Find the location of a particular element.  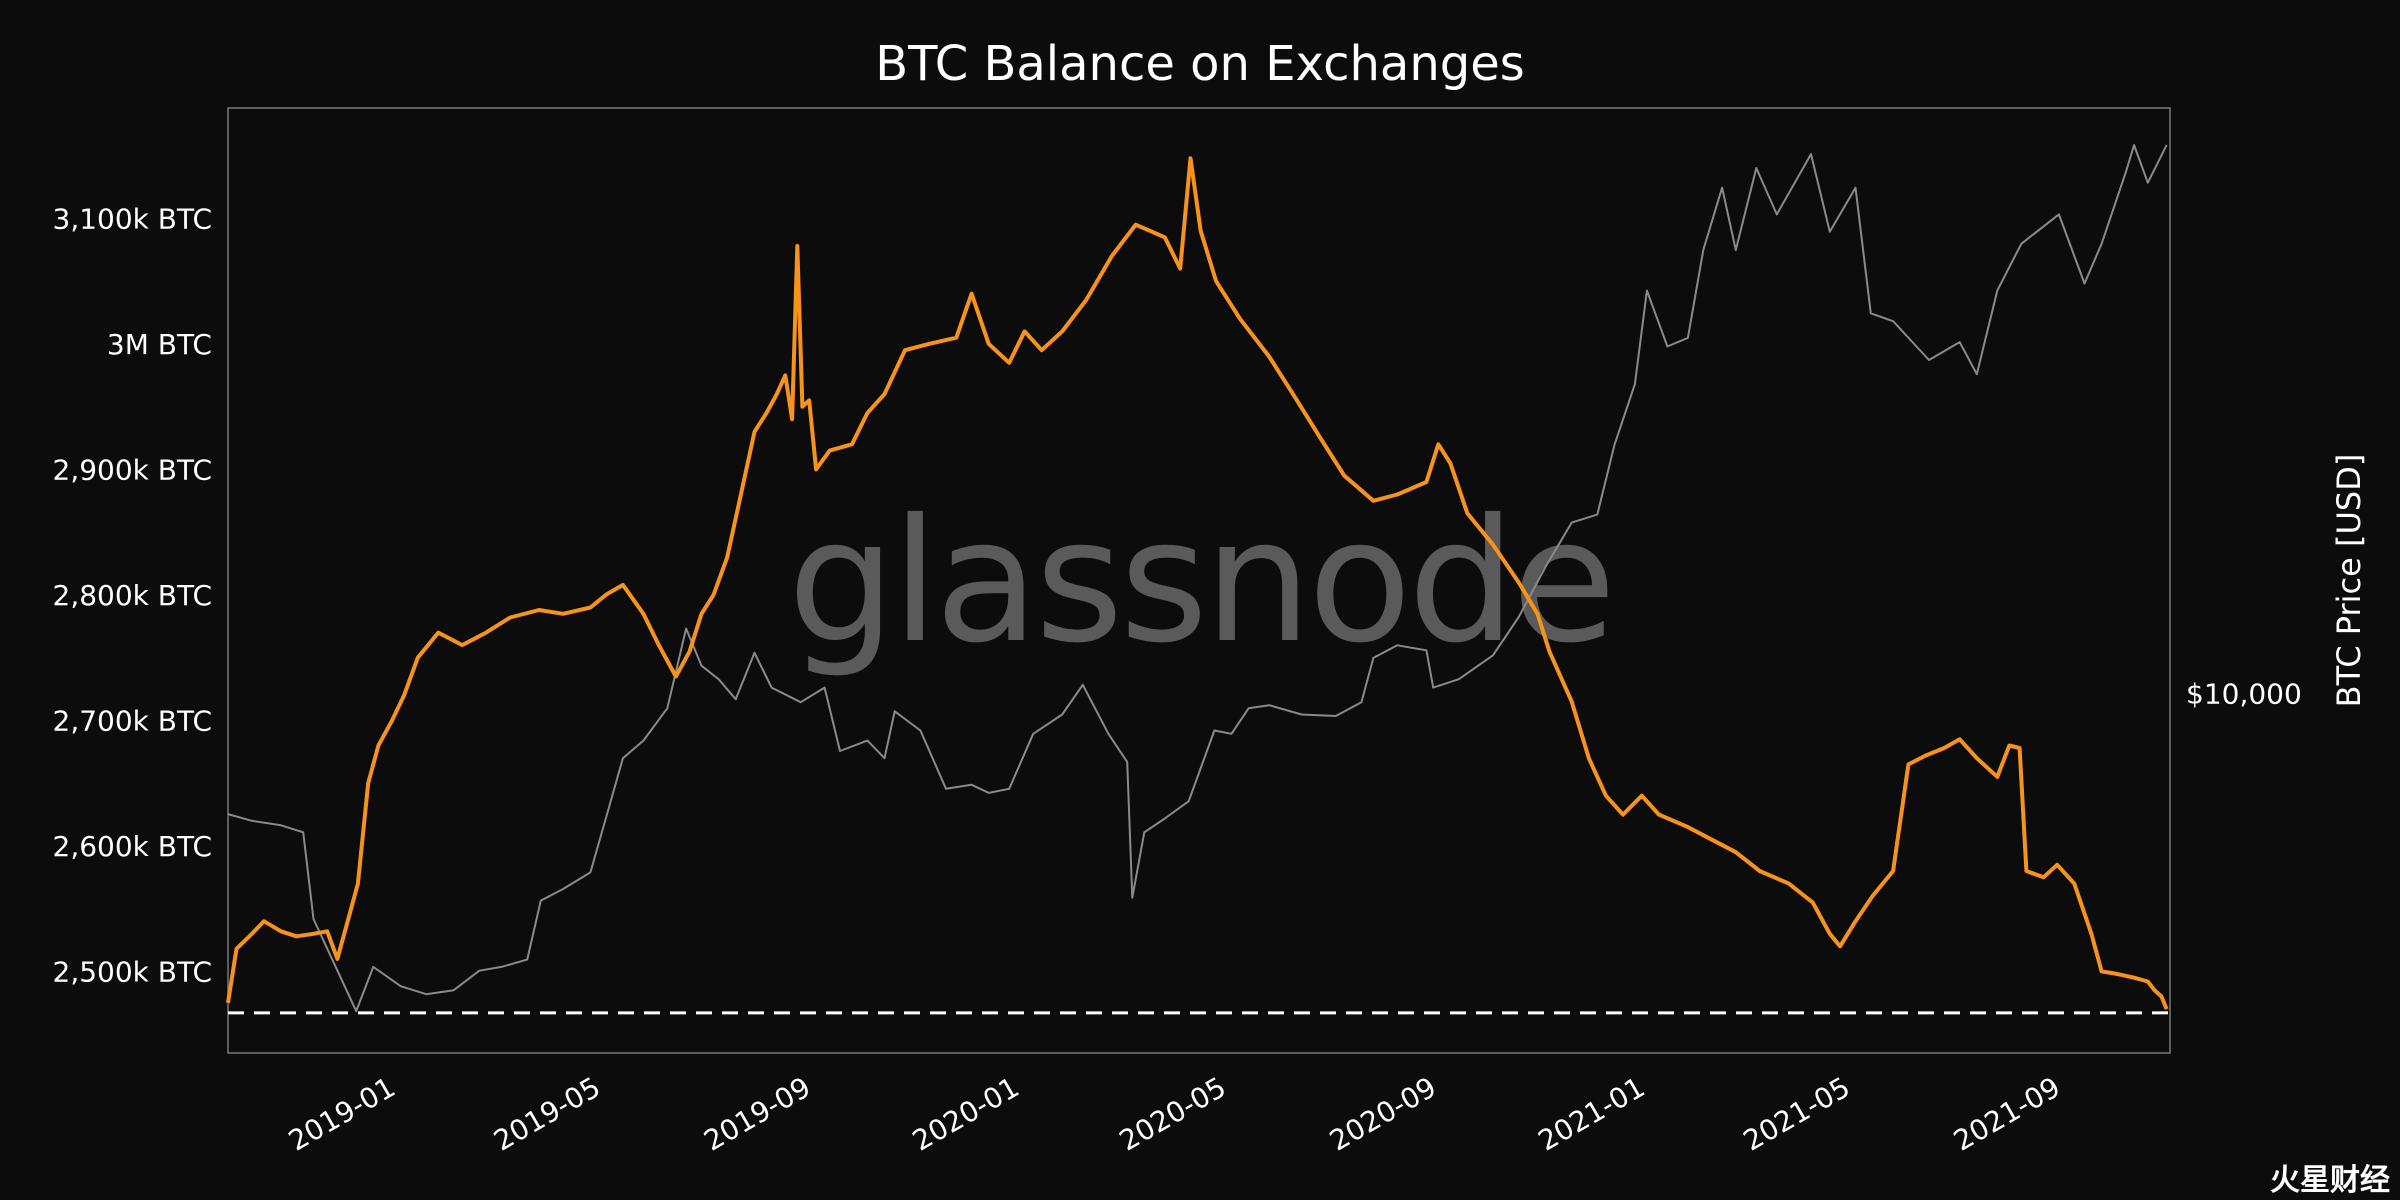

x-tick-label: 2021-05 is located at coordinates (1797, 1113).